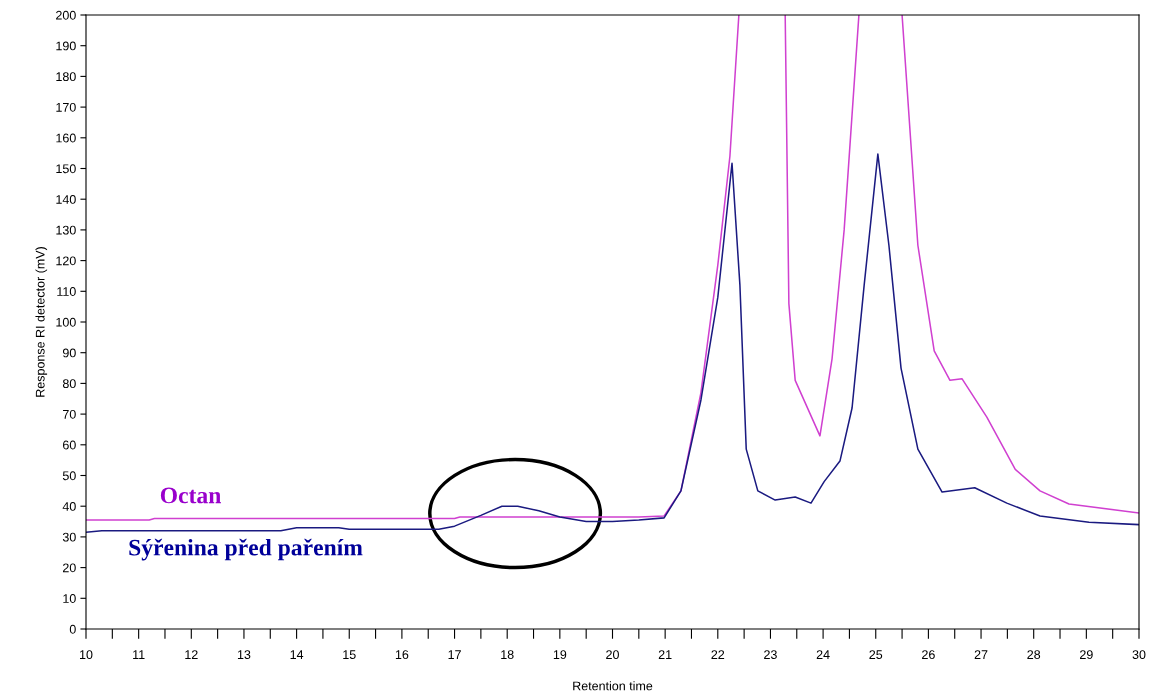 This screenshot has height=691, width=1155. What do you see at coordinates (402, 655) in the screenshot?
I see `x-tick-label: 16` at bounding box center [402, 655].